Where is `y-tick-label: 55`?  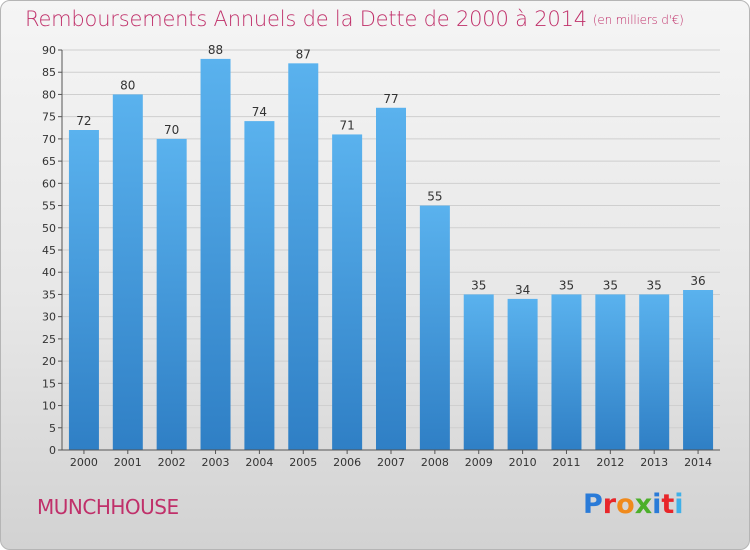 y-tick-label: 55 is located at coordinates (49, 206).